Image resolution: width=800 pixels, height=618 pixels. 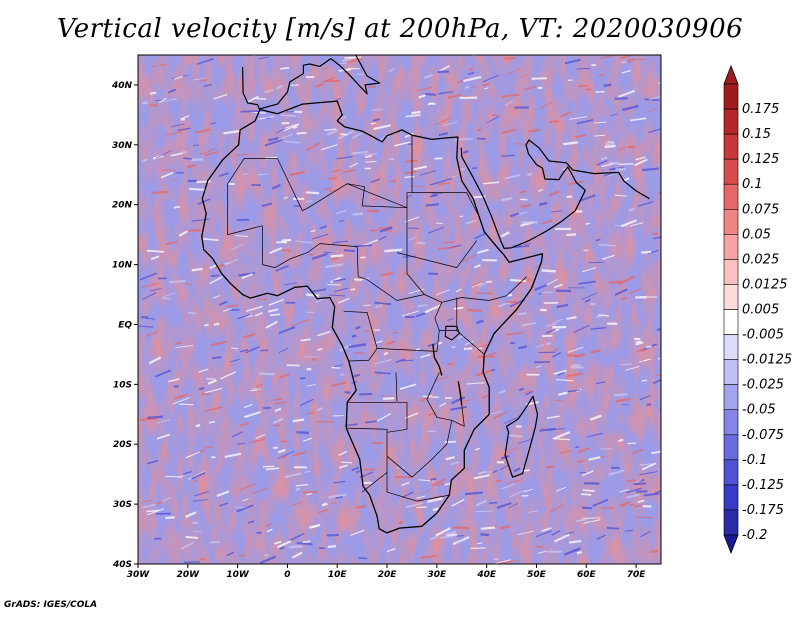 I want to click on colorbar-label: -0.075, so click(x=763, y=435).